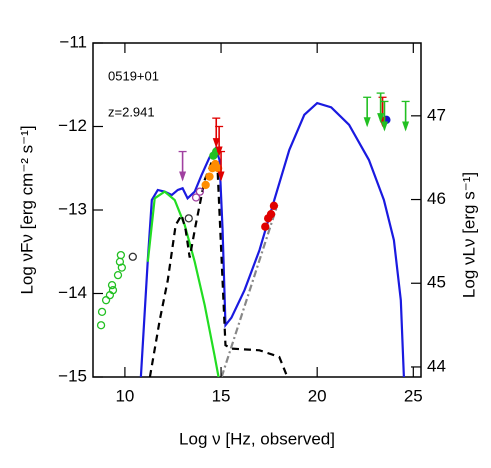  Describe the element at coordinates (436, 198) in the screenshot. I see `y2-tick-label: 46` at that location.